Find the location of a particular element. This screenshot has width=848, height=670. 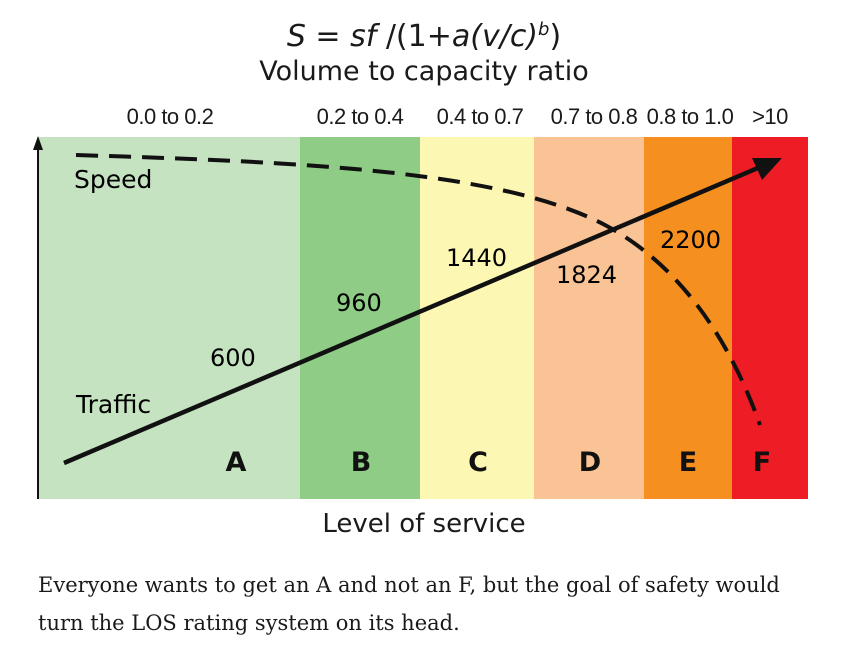

grade-e: E is located at coordinates (688, 462).